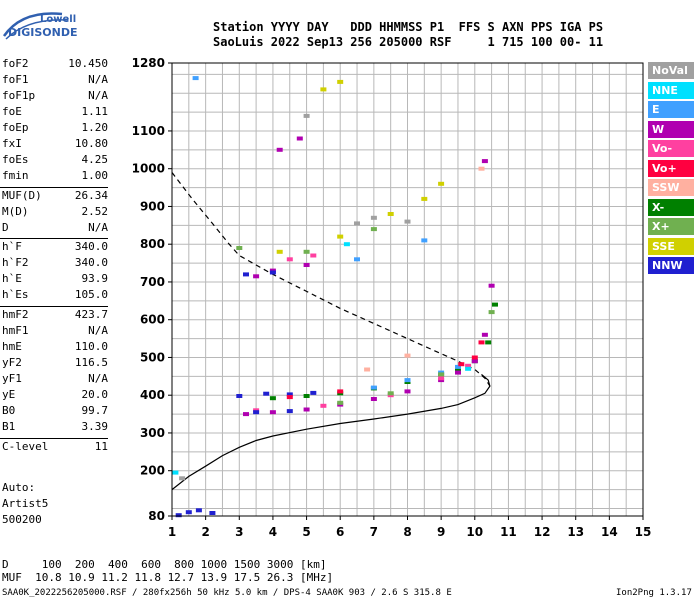 The width and height of the screenshot is (700, 600). I want to click on param-label: foEs, so click(15, 159).